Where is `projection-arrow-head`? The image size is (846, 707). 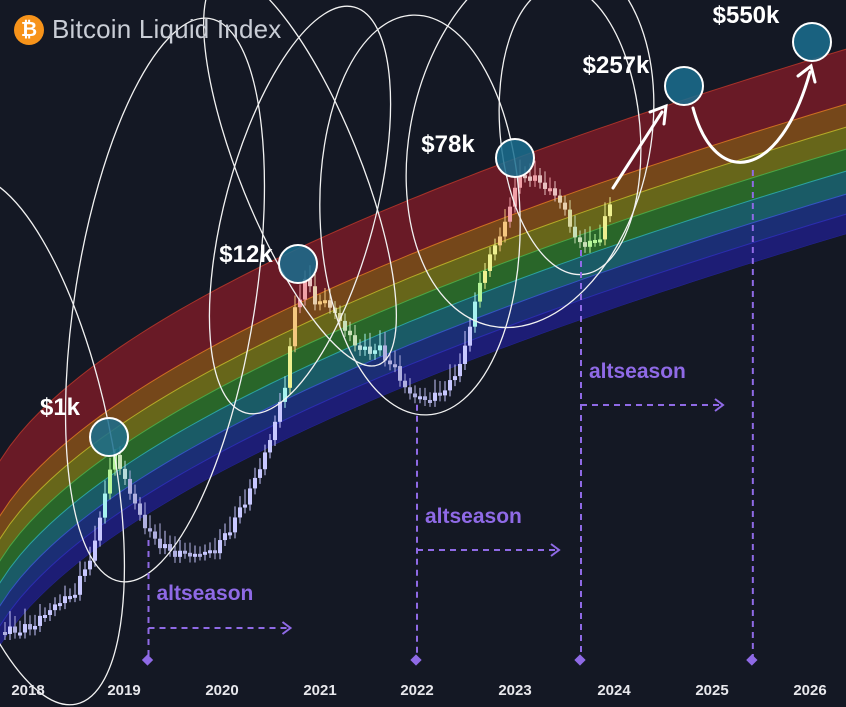 projection-arrow-head is located at coordinates (658, 114).